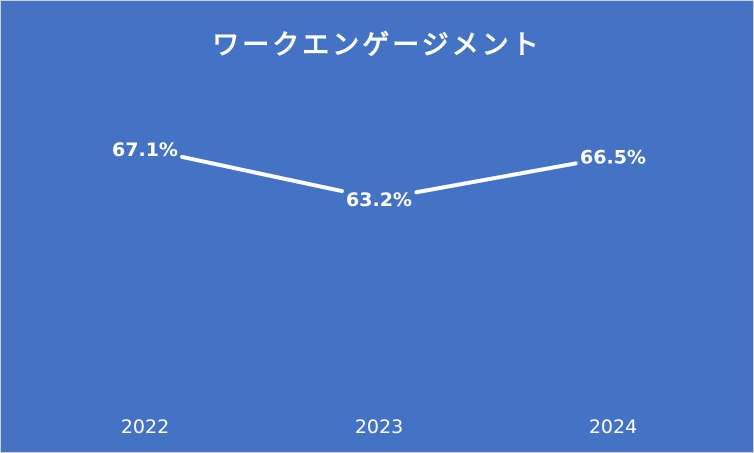 The width and height of the screenshot is (754, 453). I want to click on chart-title: ワークエンゲージメント, so click(377, 45).